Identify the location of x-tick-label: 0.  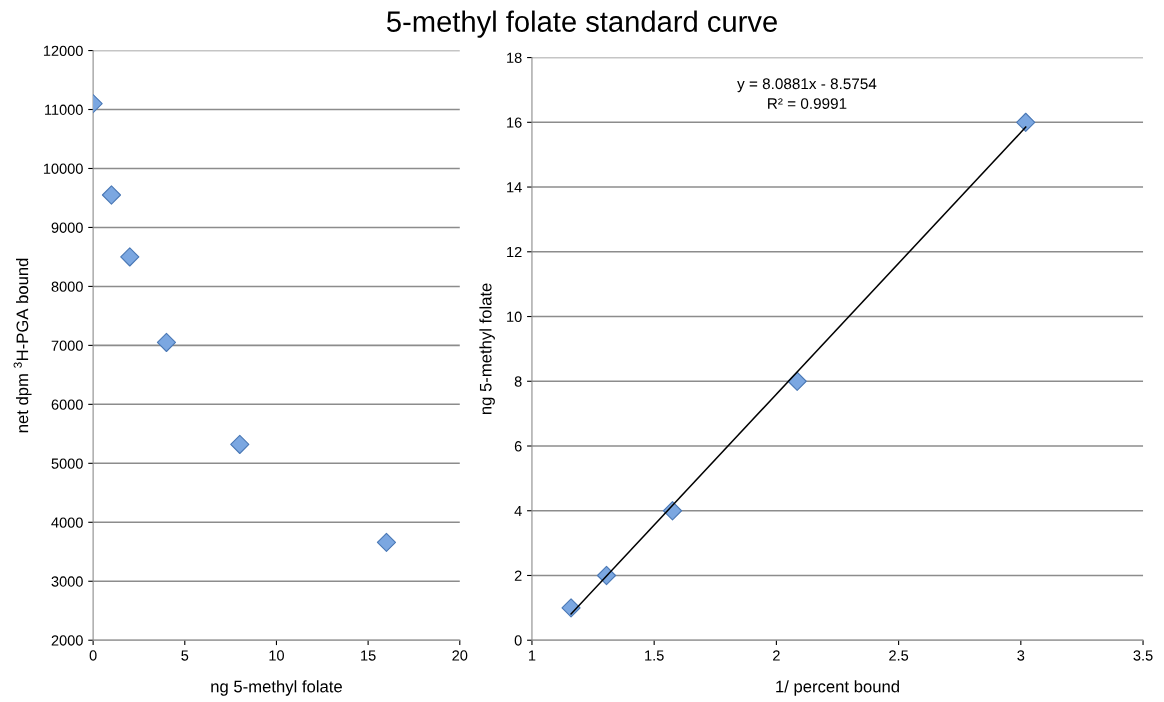
(93, 655).